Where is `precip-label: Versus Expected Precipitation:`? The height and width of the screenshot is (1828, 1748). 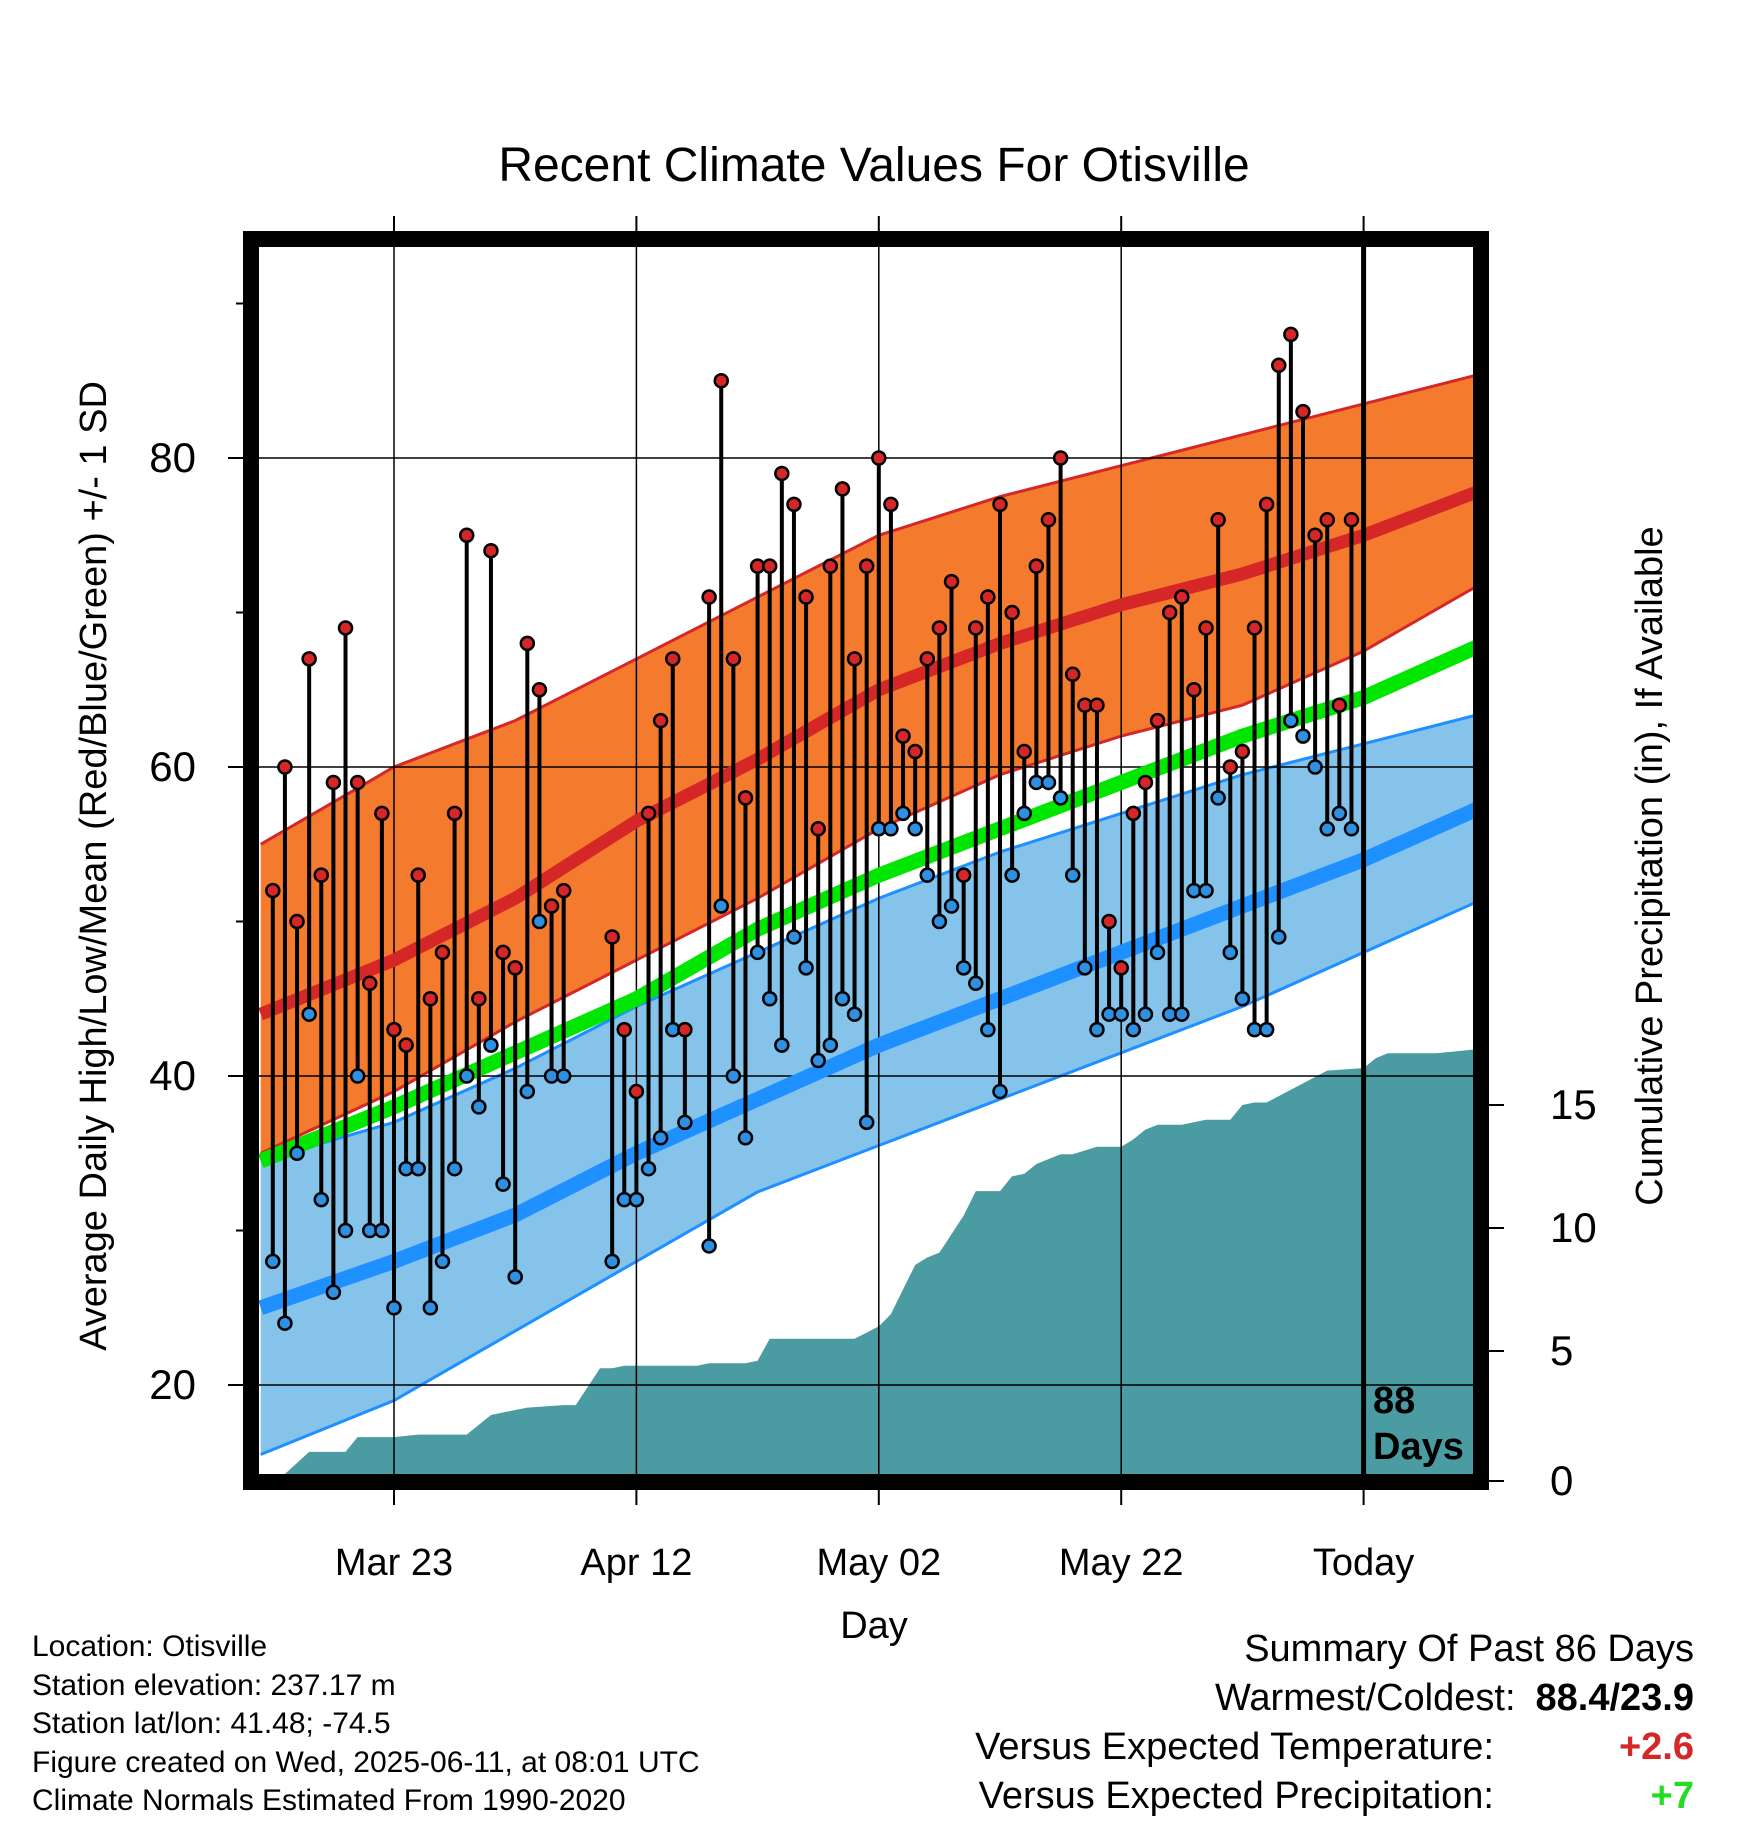
precip-label: Versus Expected Precipitation: is located at coordinates (1236, 1796).